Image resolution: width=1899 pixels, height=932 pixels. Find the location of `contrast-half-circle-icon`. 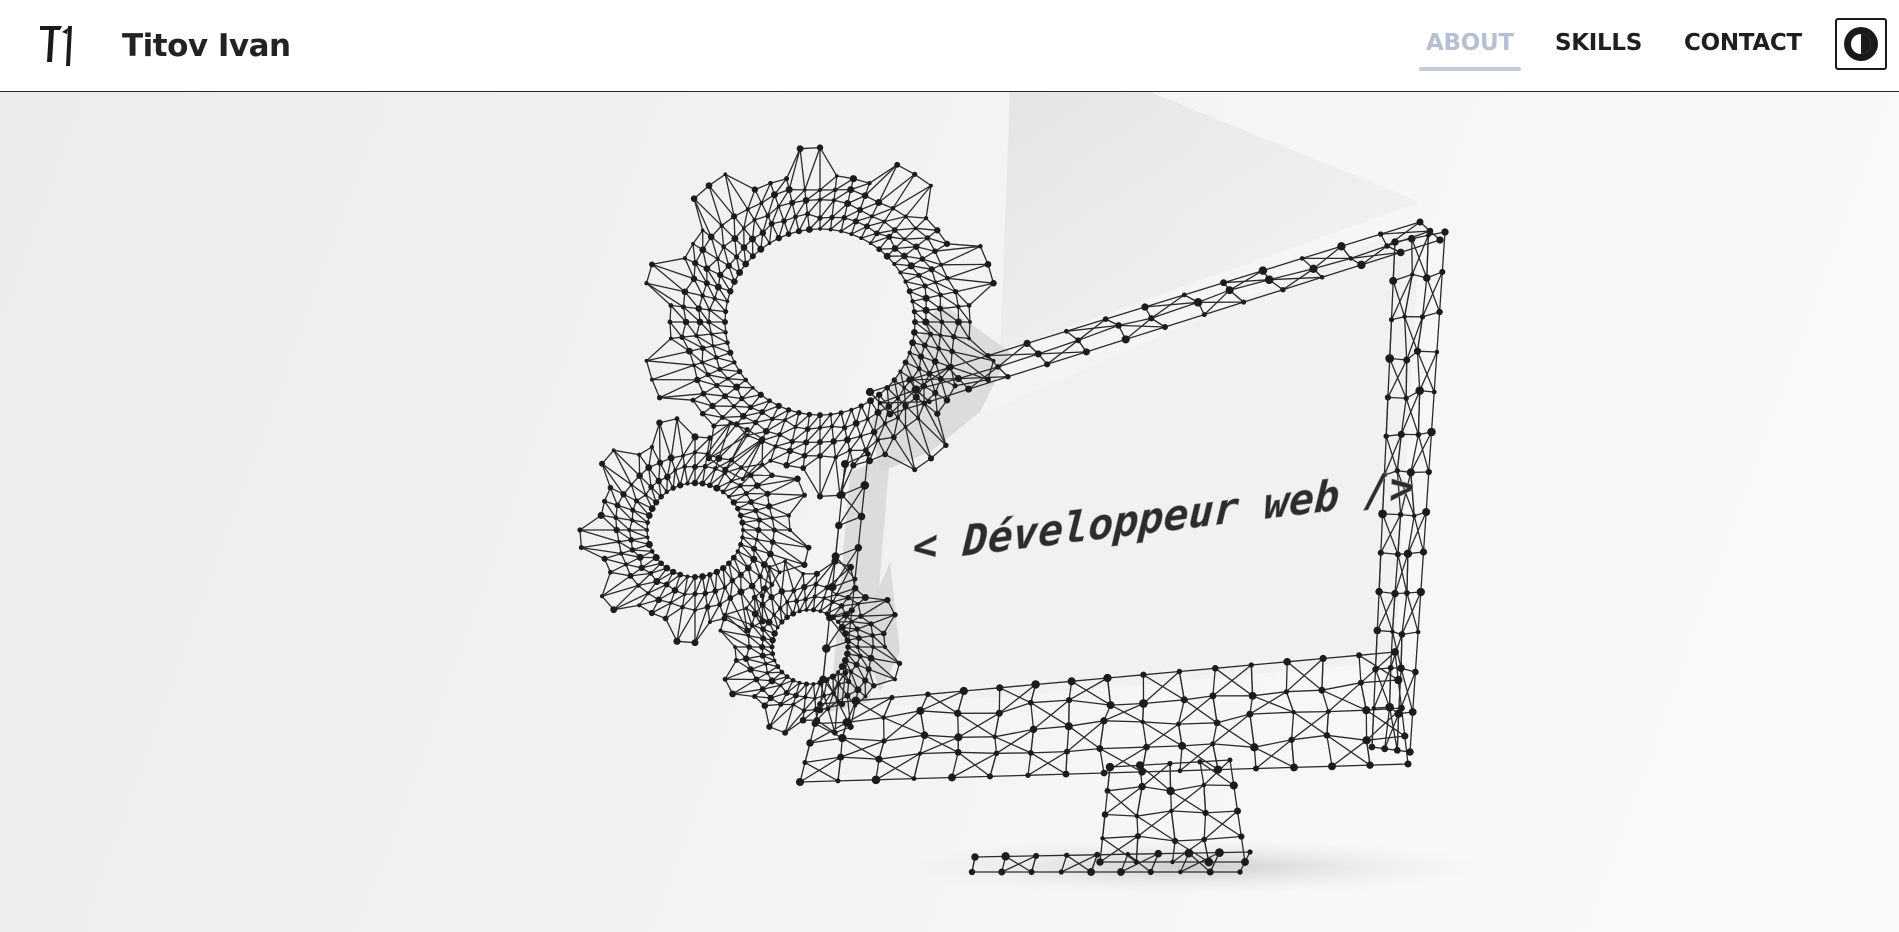

contrast-half-circle-icon is located at coordinates (1861, 44).